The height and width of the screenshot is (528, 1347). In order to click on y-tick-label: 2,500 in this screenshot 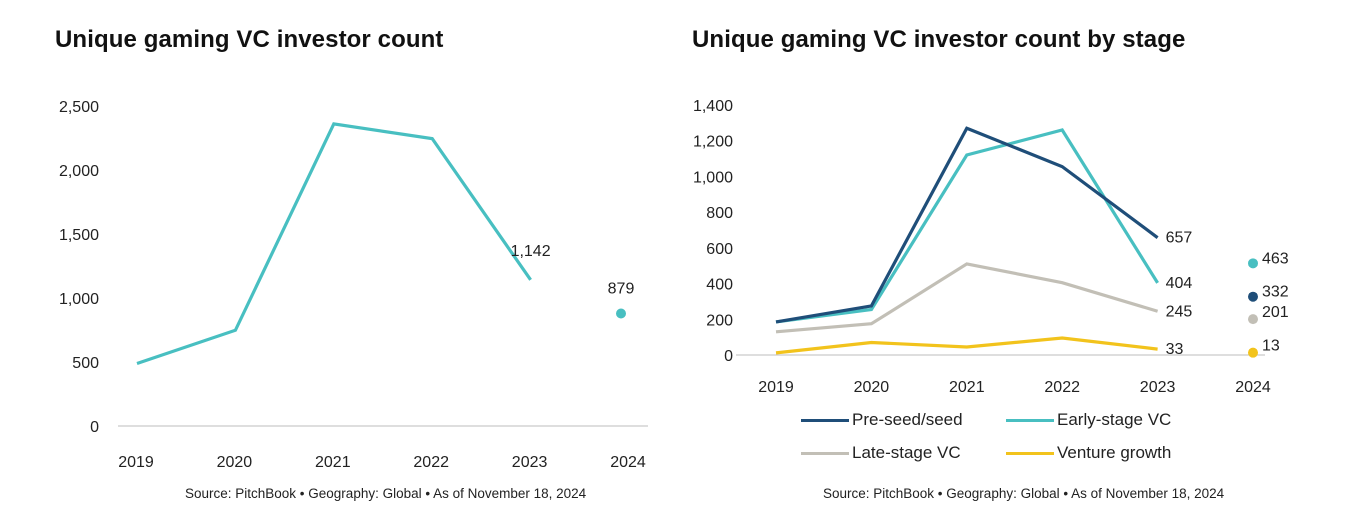, I will do `click(79, 107)`.